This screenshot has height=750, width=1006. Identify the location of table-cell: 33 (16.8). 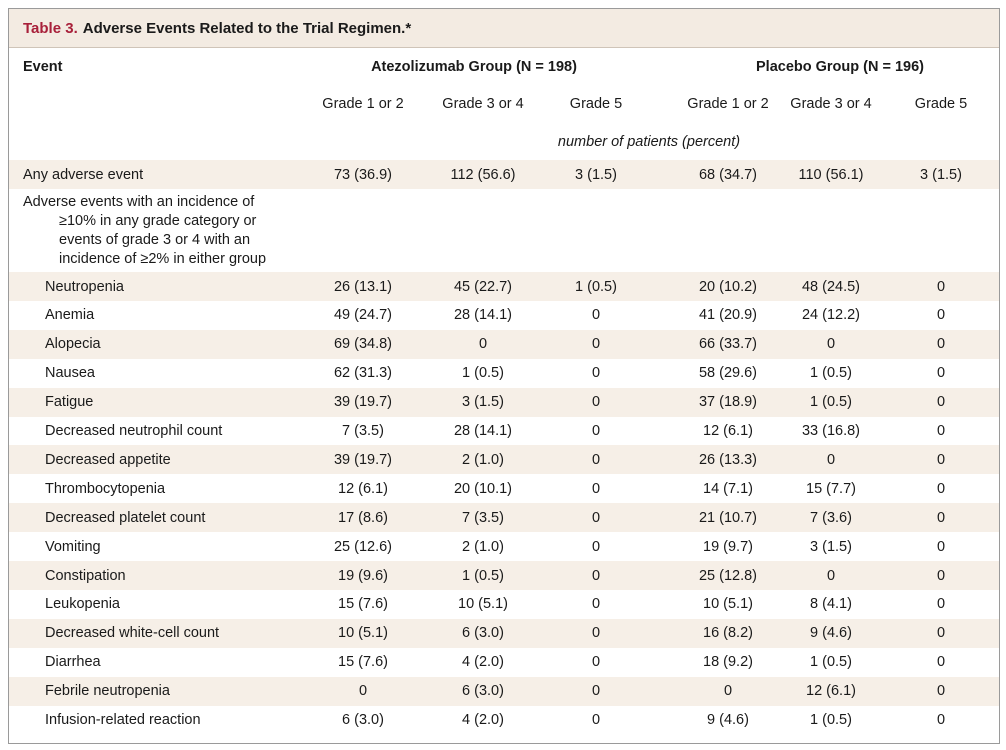
(831, 431).